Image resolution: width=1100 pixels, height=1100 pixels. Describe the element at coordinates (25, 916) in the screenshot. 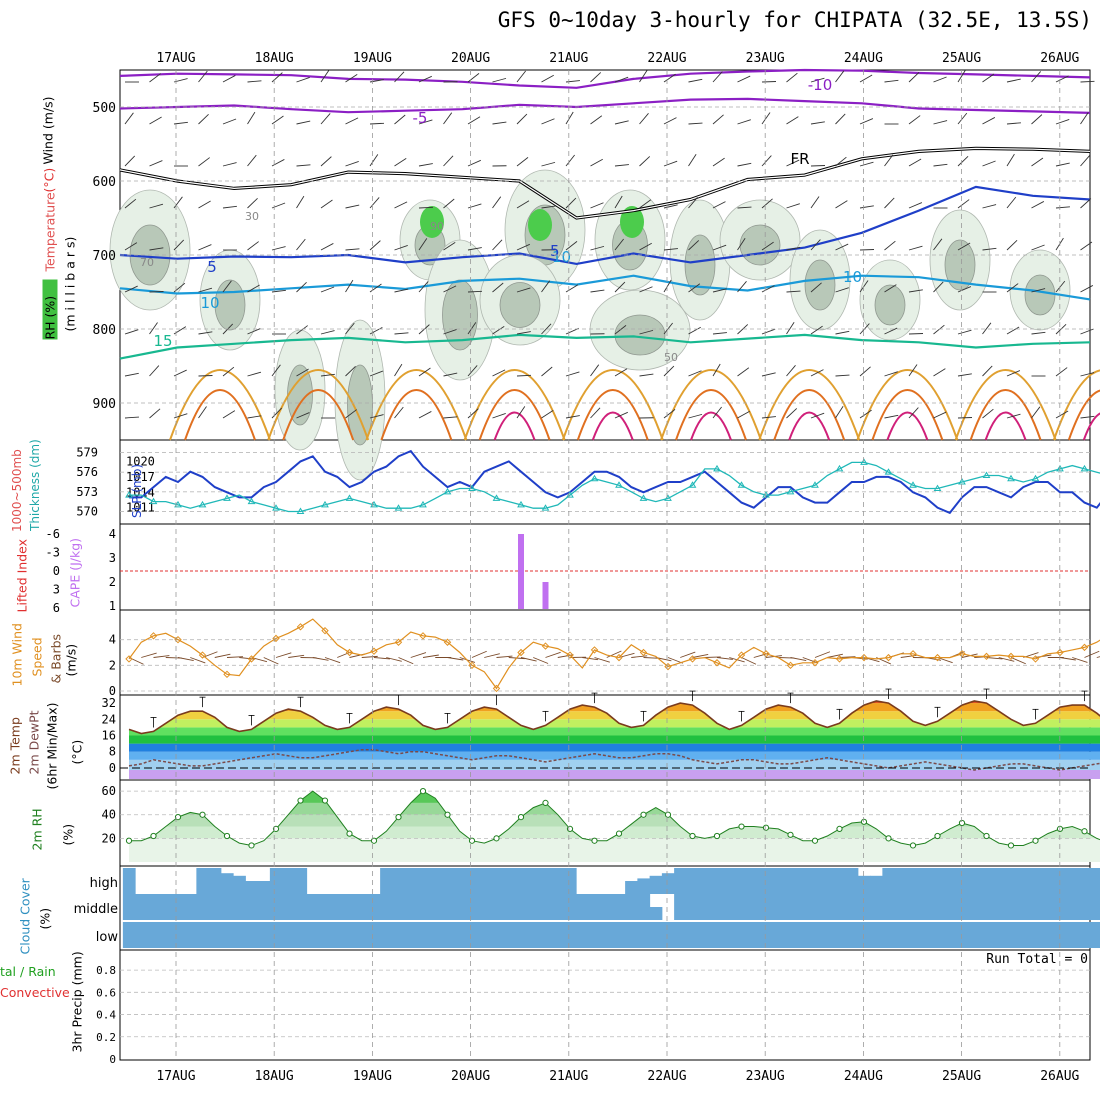

I see `cloud-label: Cloud Cover` at that location.